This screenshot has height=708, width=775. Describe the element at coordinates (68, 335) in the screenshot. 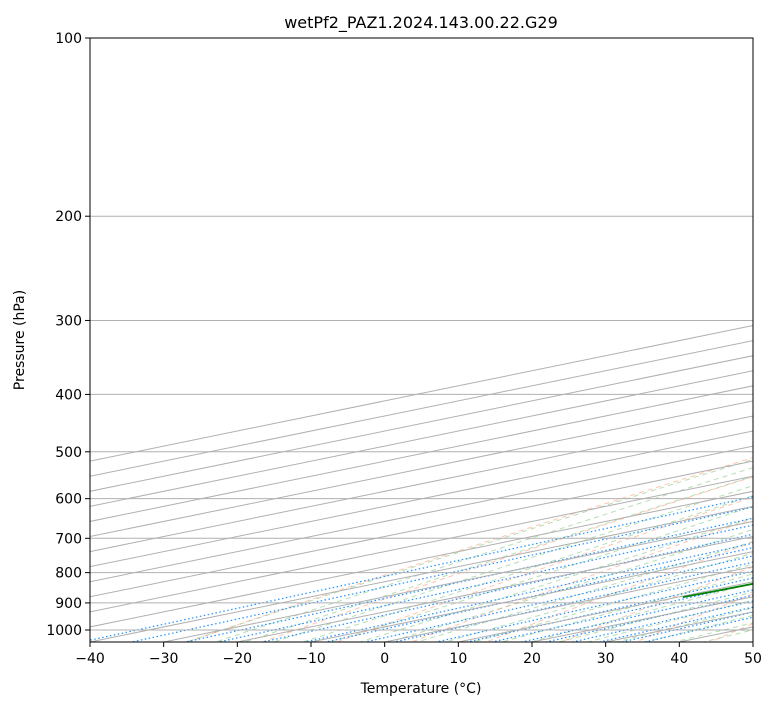

I see `y-axis-ticks: 100 200 300 400 500 600 700 800 900 1000` at that location.